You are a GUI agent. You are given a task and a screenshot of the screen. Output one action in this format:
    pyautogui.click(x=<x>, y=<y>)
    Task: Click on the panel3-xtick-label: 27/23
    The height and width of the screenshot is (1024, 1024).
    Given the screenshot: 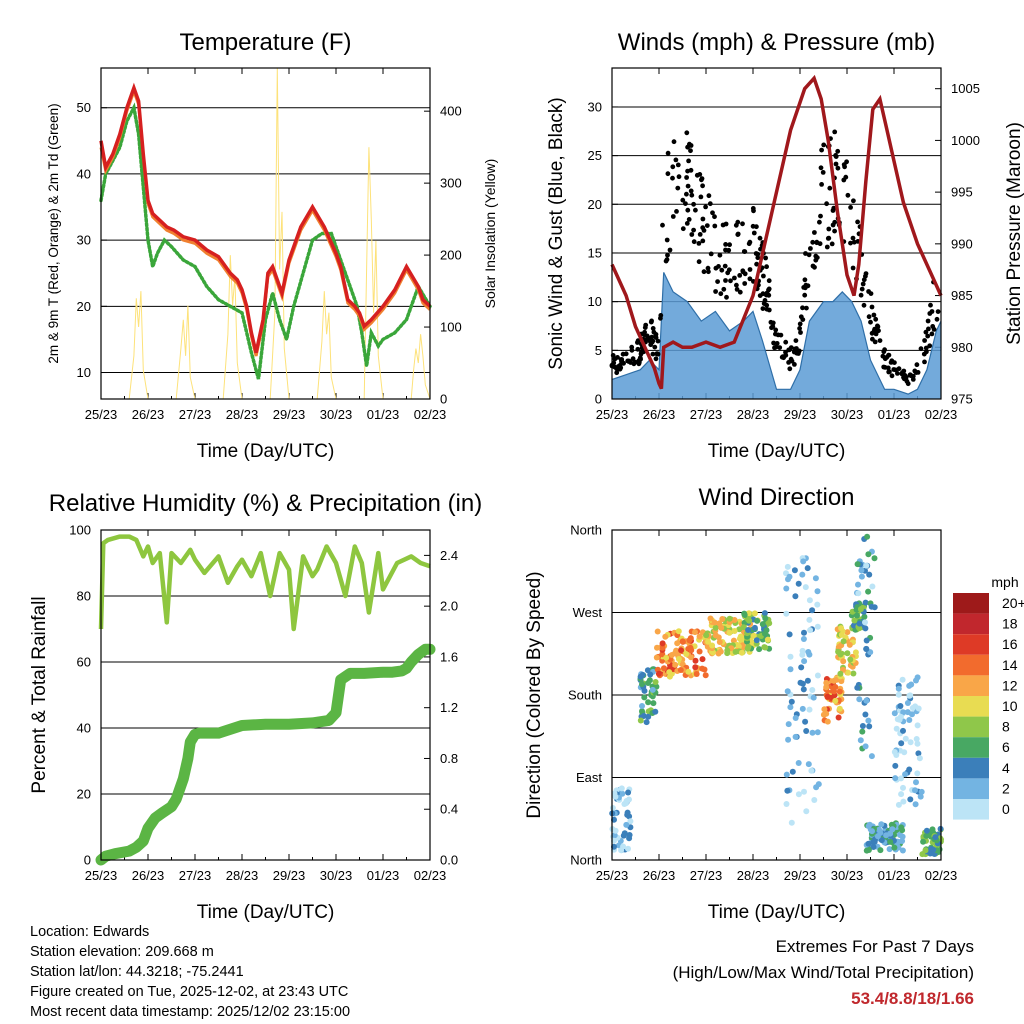 What is the action you would take?
    pyautogui.click(x=195, y=875)
    